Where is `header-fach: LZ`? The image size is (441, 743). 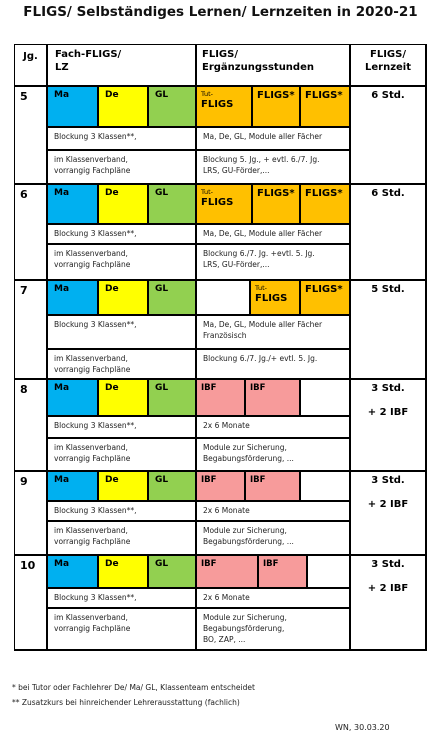 header-fach: LZ is located at coordinates (62, 67).